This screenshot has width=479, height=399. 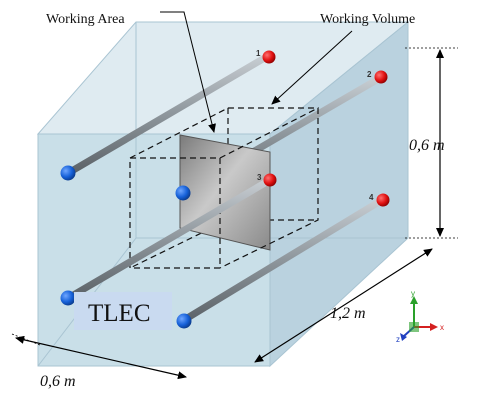 I want to click on width-label: 0,6 m, so click(x=58, y=381).